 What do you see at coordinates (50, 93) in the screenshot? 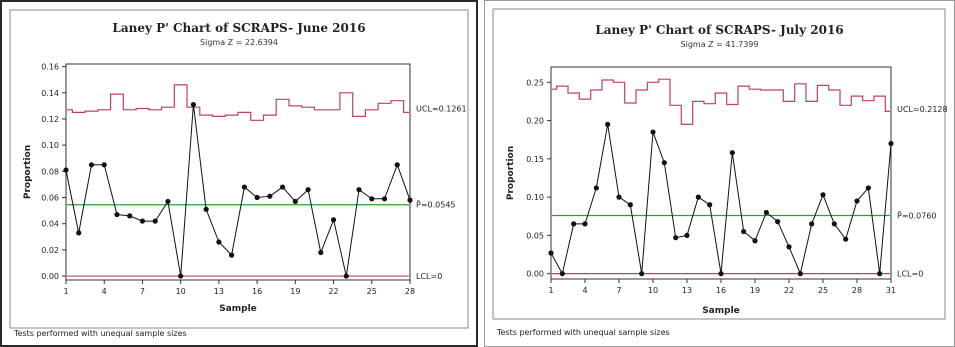
I see `y-tick-label: 0.14` at bounding box center [50, 93].